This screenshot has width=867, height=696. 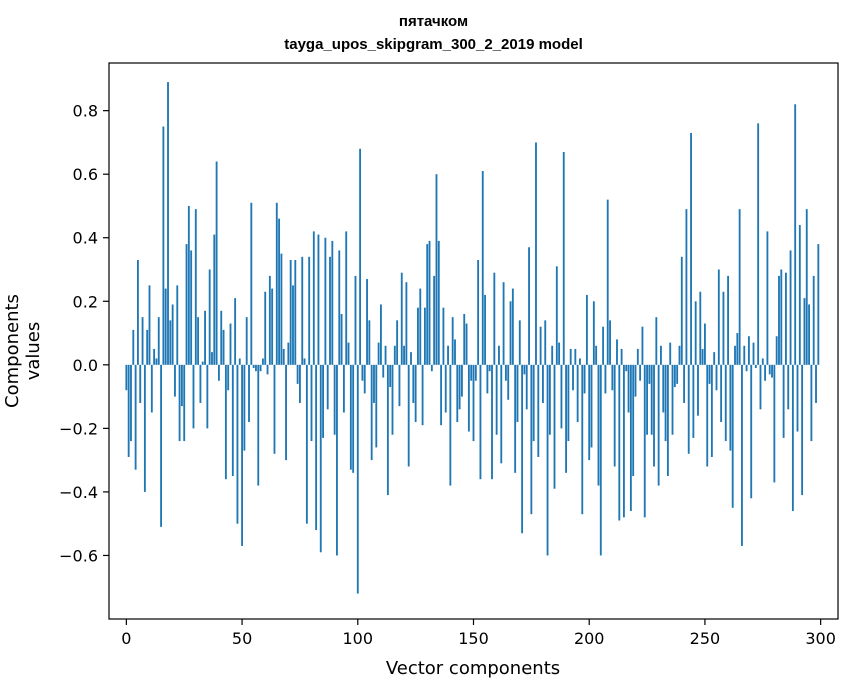 What do you see at coordinates (478, 633) in the screenshot?
I see `x-axis-ticks: 0 50 100 150 200 250 300` at bounding box center [478, 633].